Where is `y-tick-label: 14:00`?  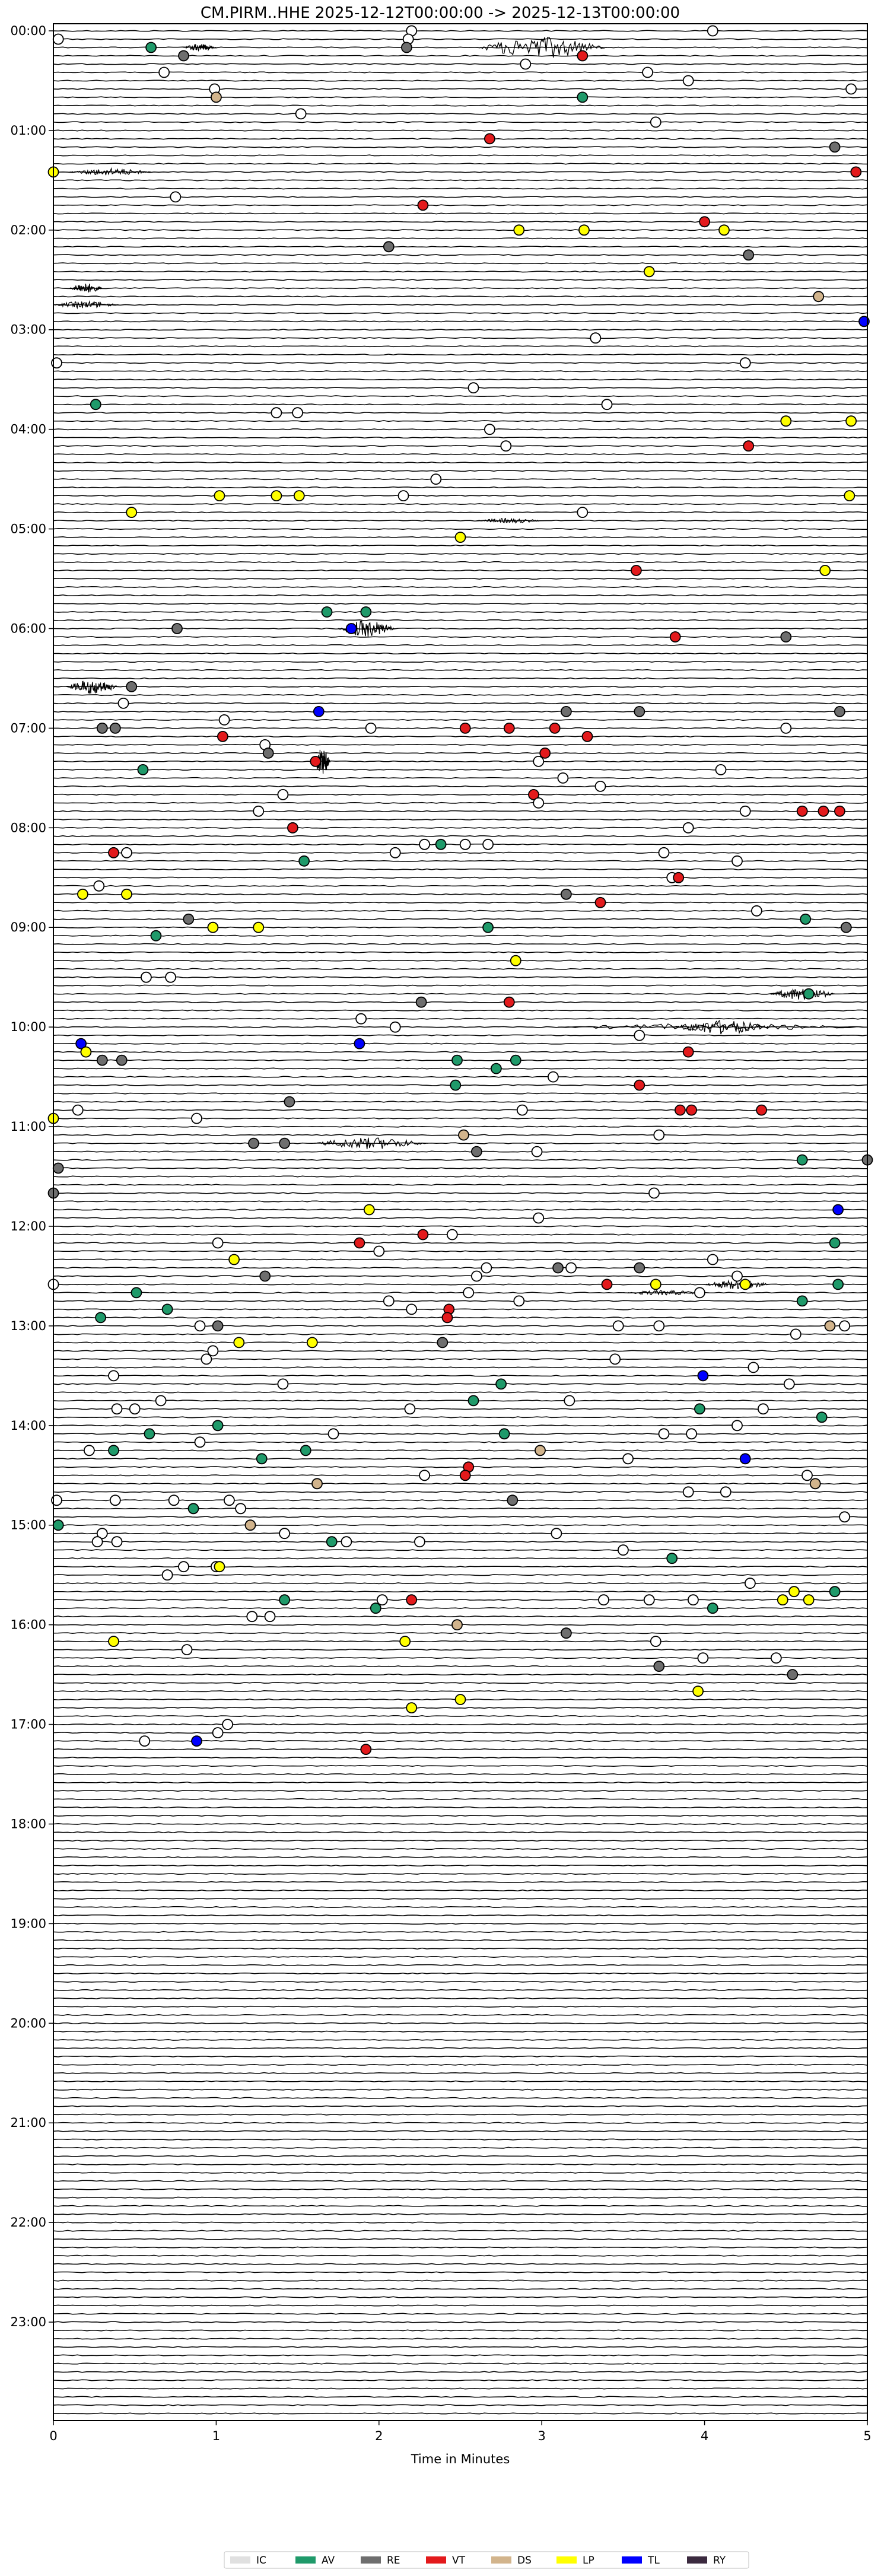
y-tick-label: 14:00 is located at coordinates (28, 1426).